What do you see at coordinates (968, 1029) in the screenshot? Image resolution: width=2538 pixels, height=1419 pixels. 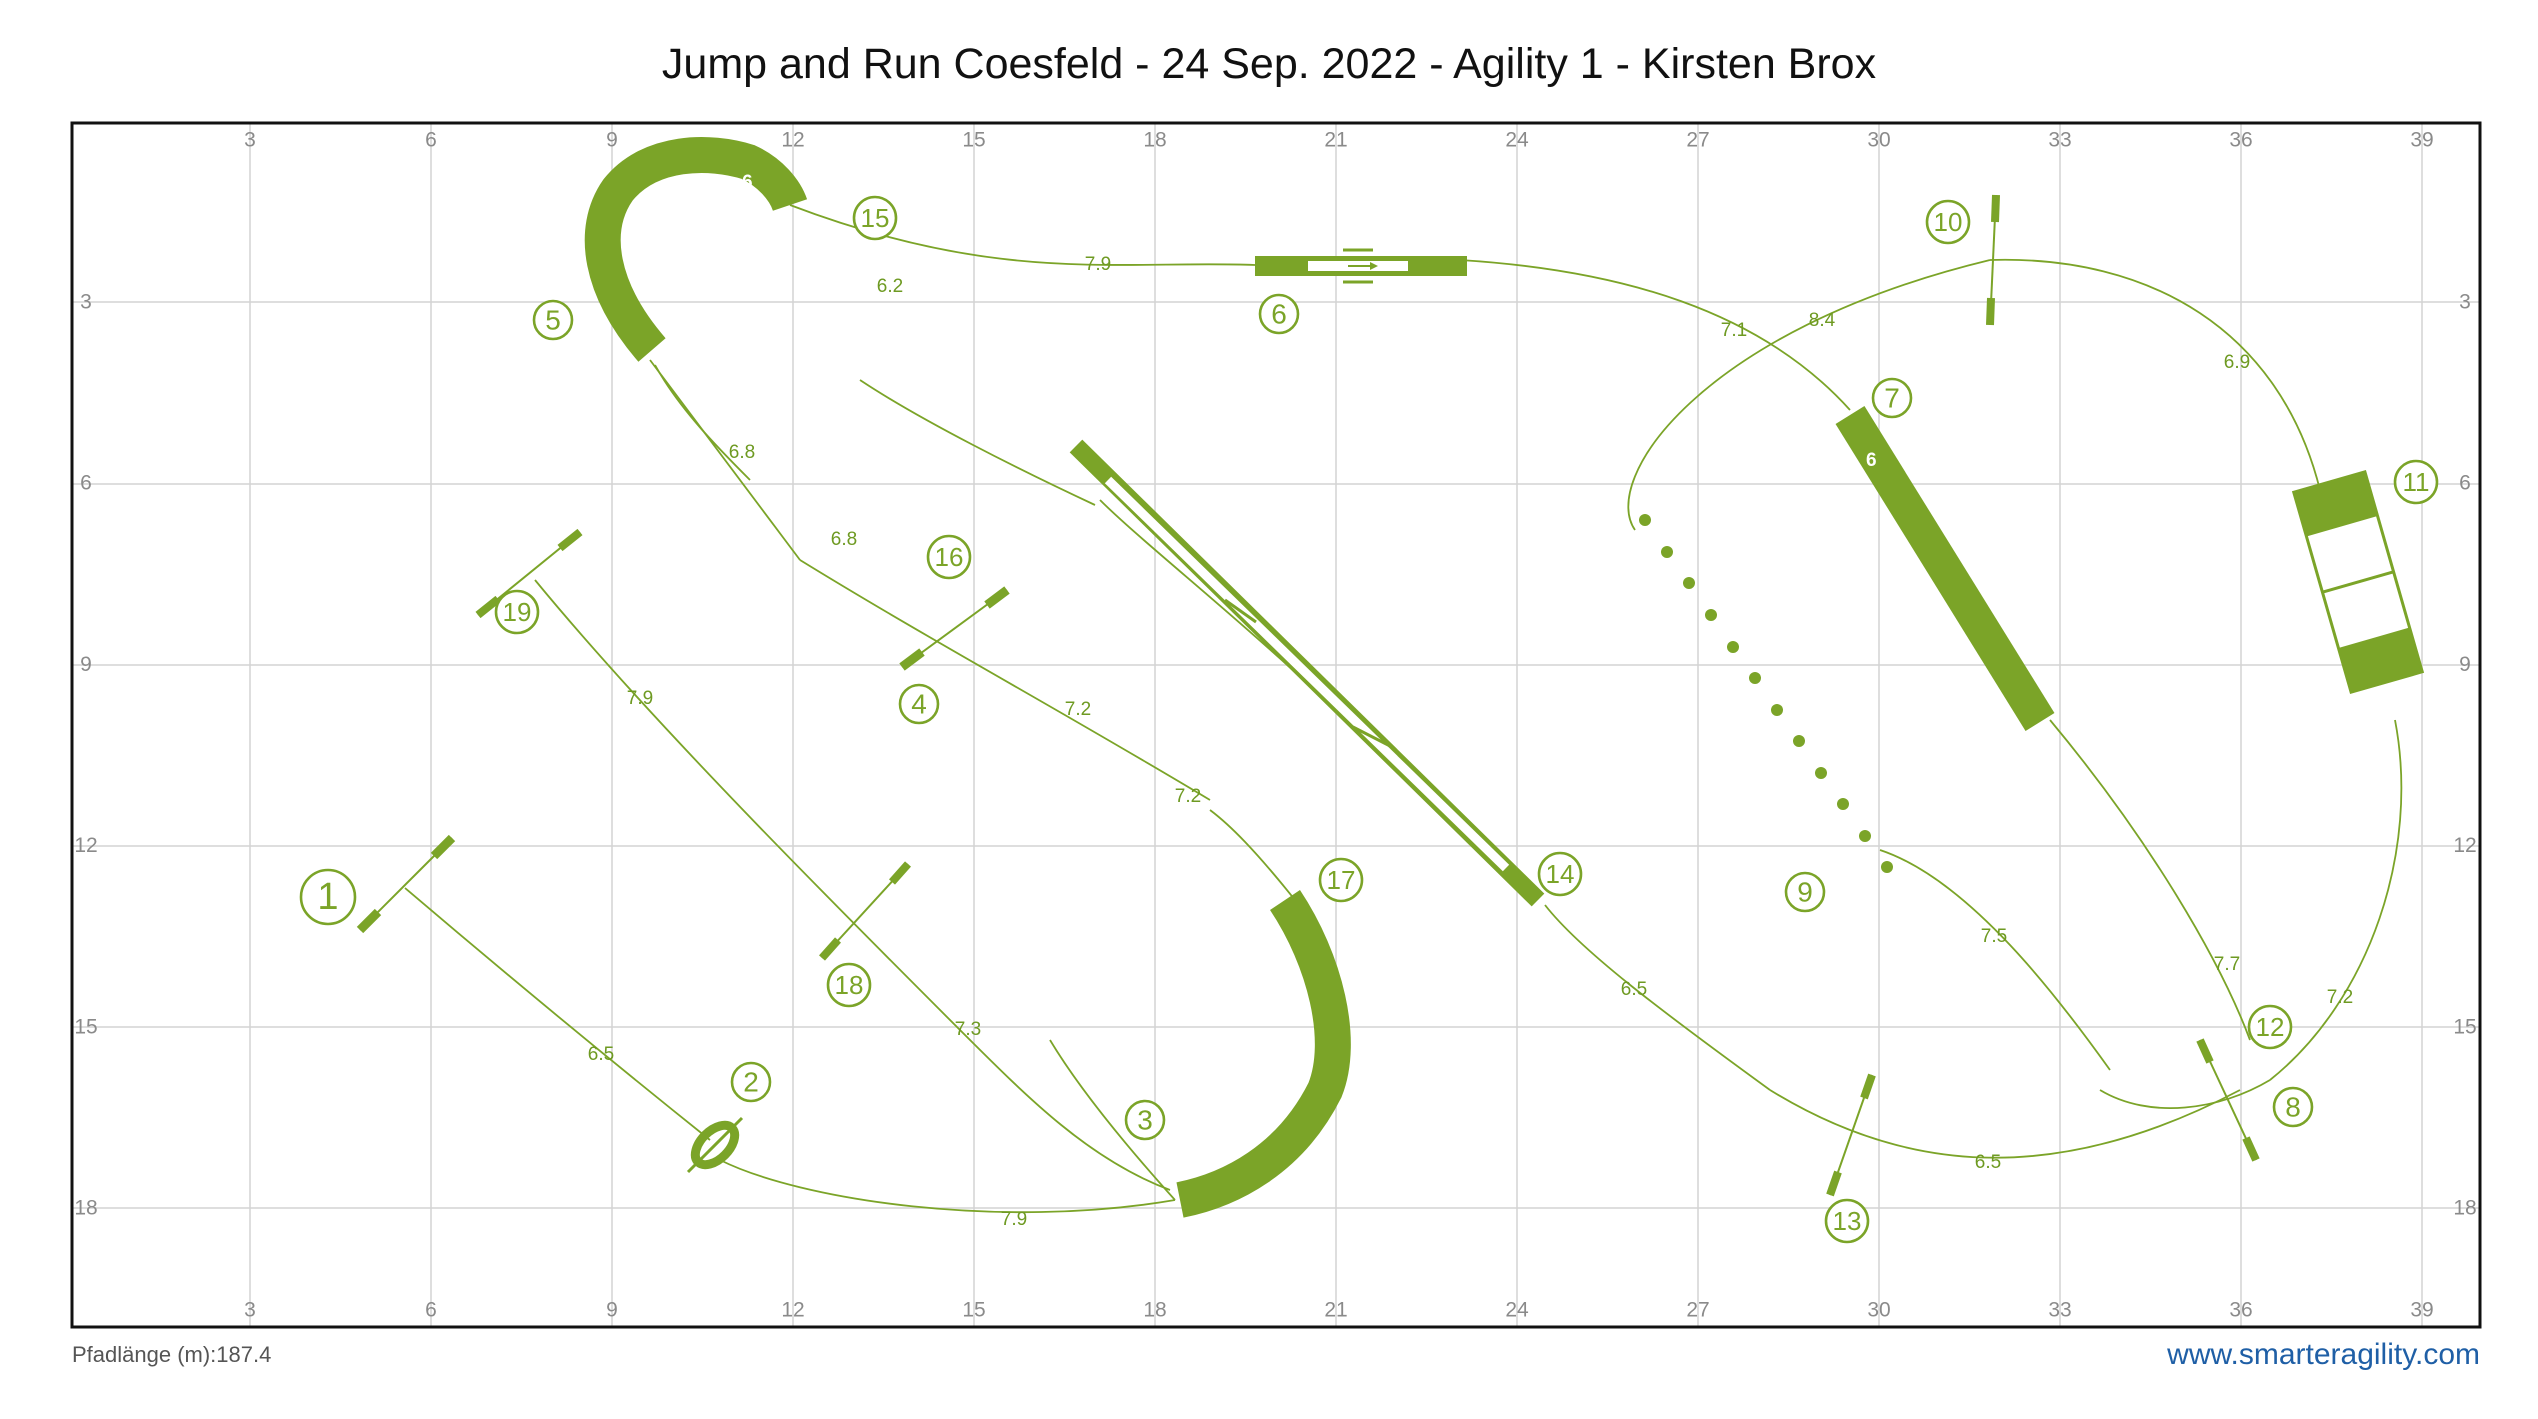 I see `distance-label: 7.3` at bounding box center [968, 1029].